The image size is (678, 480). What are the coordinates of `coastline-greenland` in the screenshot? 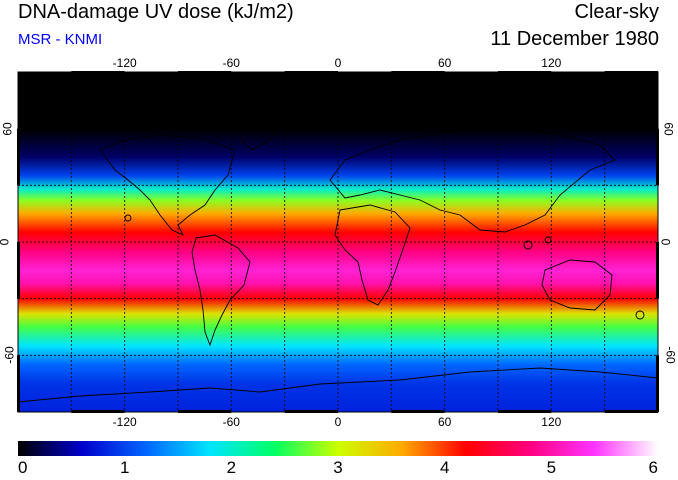 It's located at (259, 132).